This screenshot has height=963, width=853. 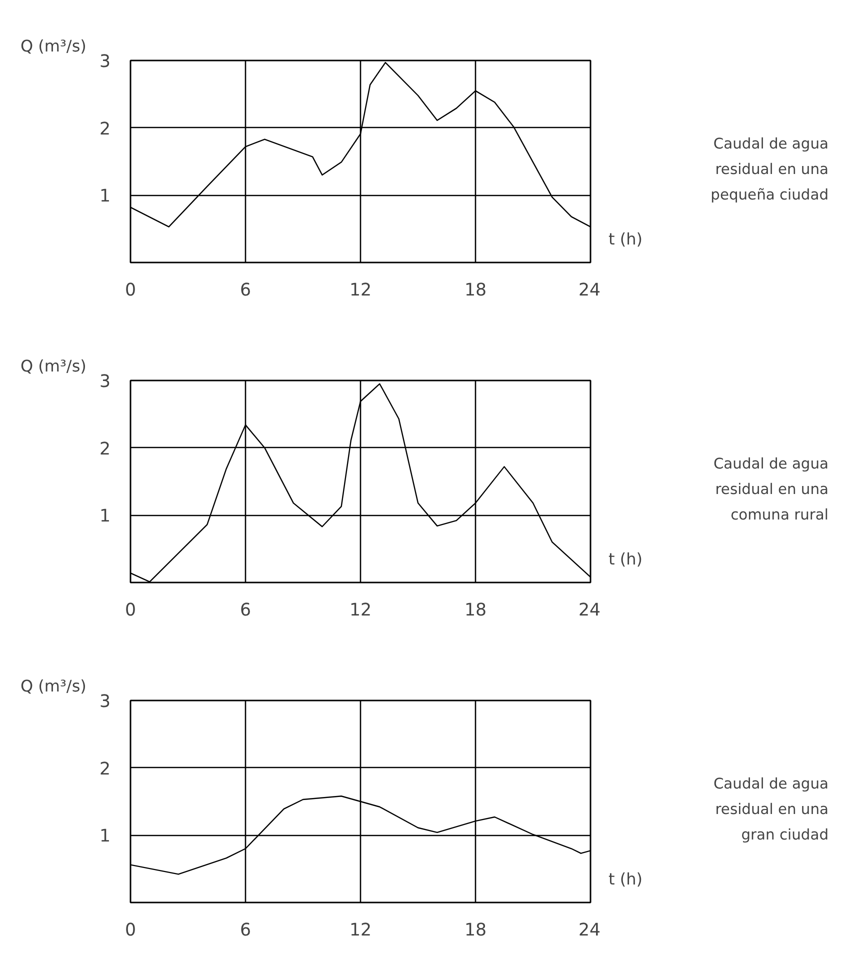 What do you see at coordinates (769, 170) in the screenshot?
I see `text: Caudal de agua residual en una pequeña ciudad` at bounding box center [769, 170].